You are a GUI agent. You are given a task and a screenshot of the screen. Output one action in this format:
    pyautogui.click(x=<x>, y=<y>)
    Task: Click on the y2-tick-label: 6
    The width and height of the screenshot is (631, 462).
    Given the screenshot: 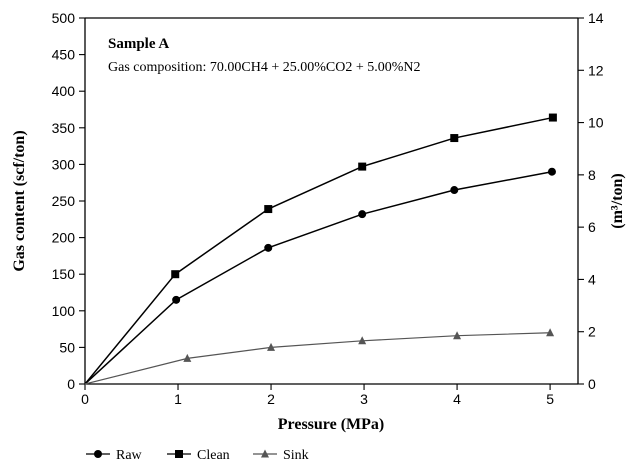 What is the action you would take?
    pyautogui.click(x=592, y=227)
    